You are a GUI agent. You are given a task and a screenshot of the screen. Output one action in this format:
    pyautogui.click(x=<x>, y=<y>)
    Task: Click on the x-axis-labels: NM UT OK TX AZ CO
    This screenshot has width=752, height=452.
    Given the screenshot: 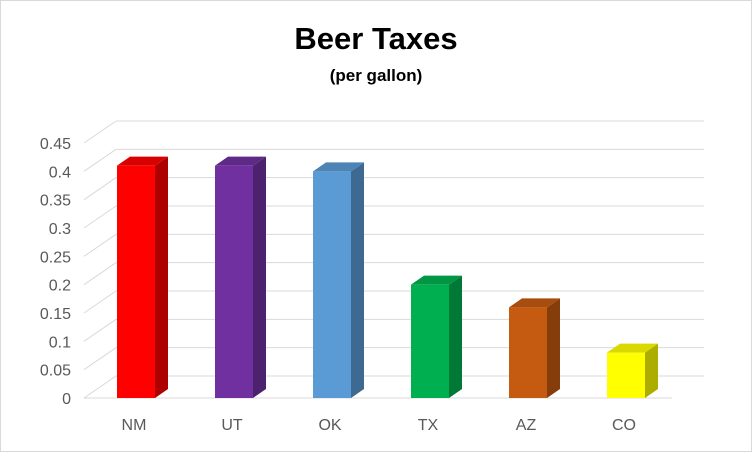 What is the action you would take?
    pyautogui.click(x=379, y=425)
    